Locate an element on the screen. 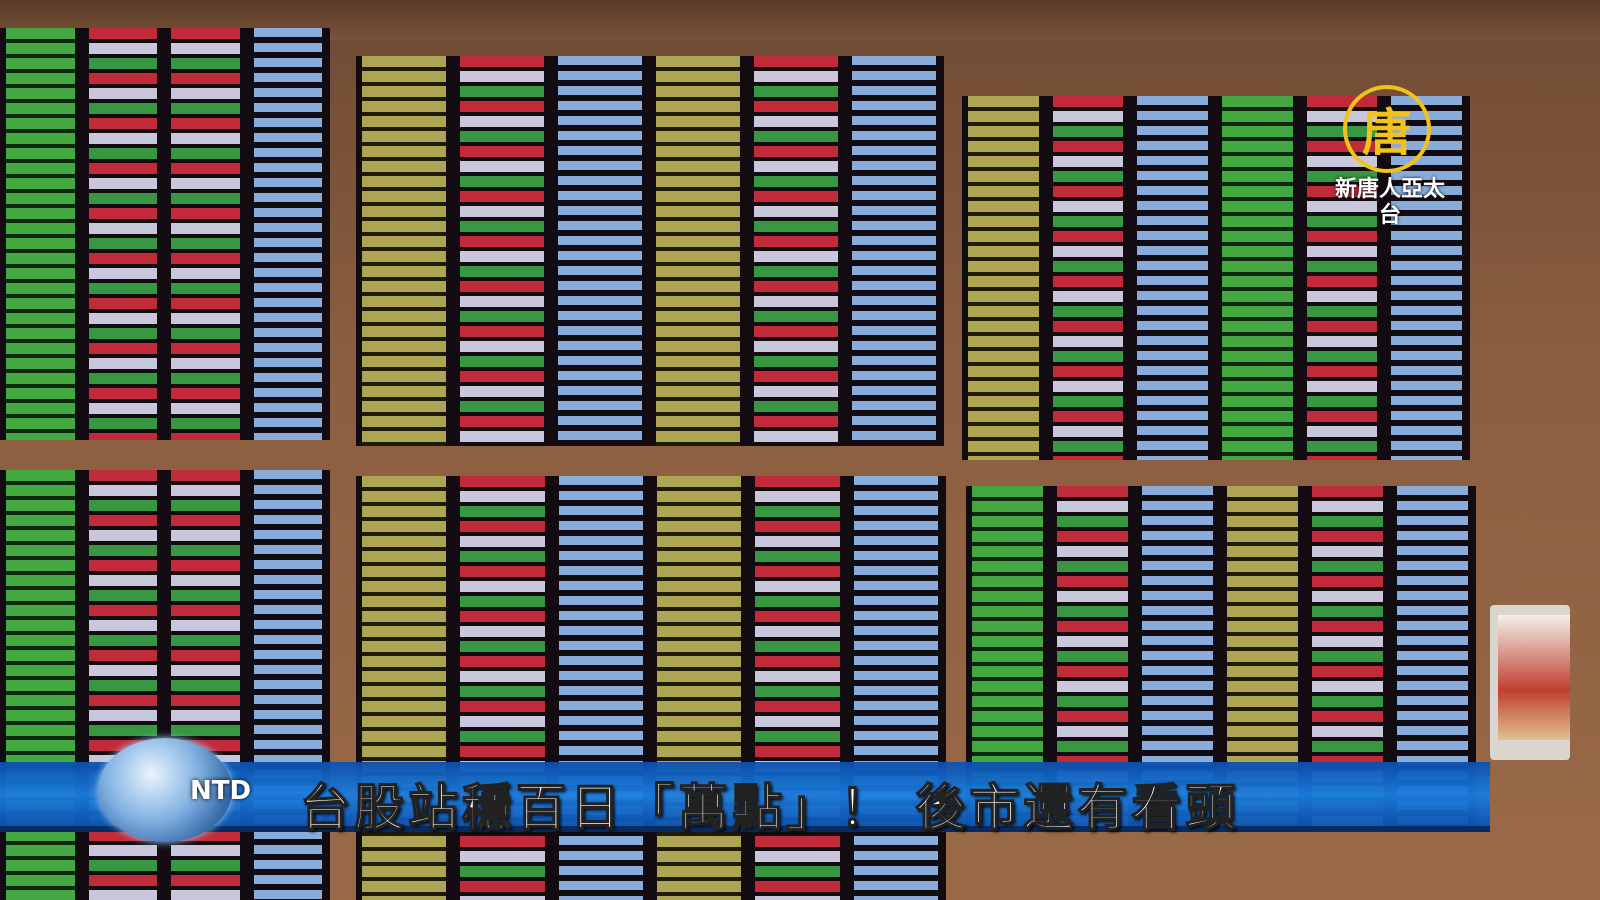 The height and width of the screenshot is (900, 1600). channel-logo: 唐 新唐人亞太台 is located at coordinates (1395, 157).